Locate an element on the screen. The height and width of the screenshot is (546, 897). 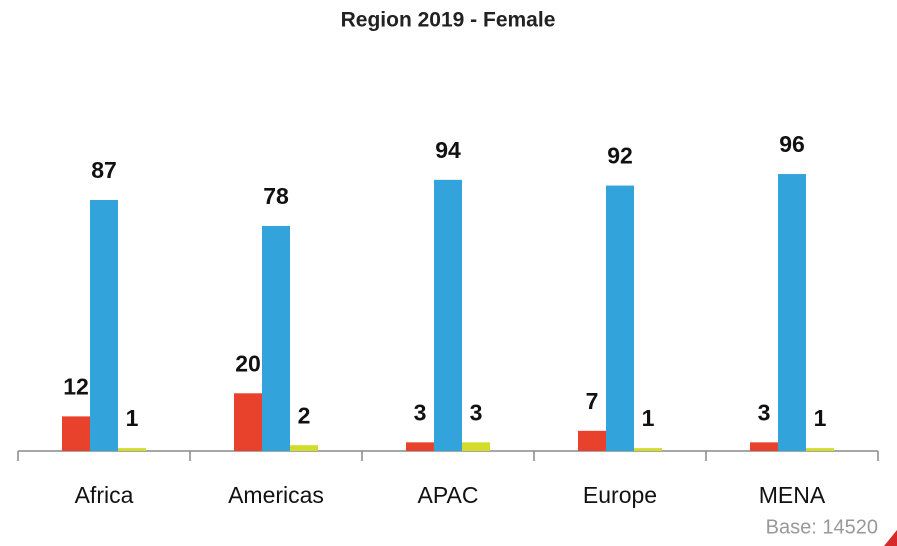
data-label: 78 is located at coordinates (276, 196).